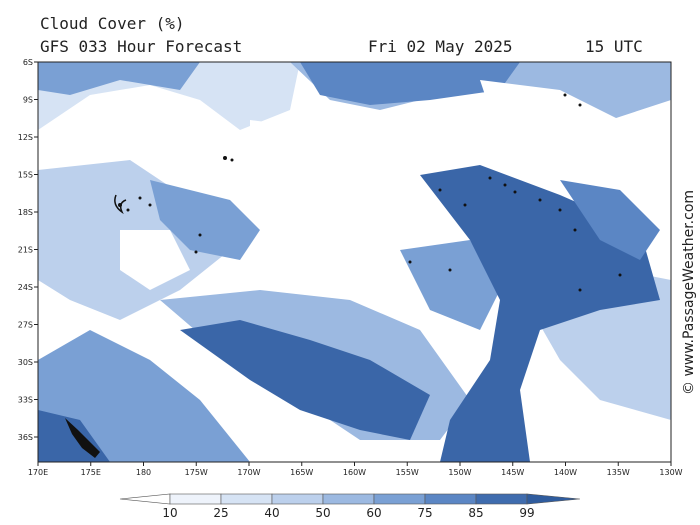  What do you see at coordinates (143, 472) in the screenshot?
I see `lon-label: 180` at bounding box center [143, 472].